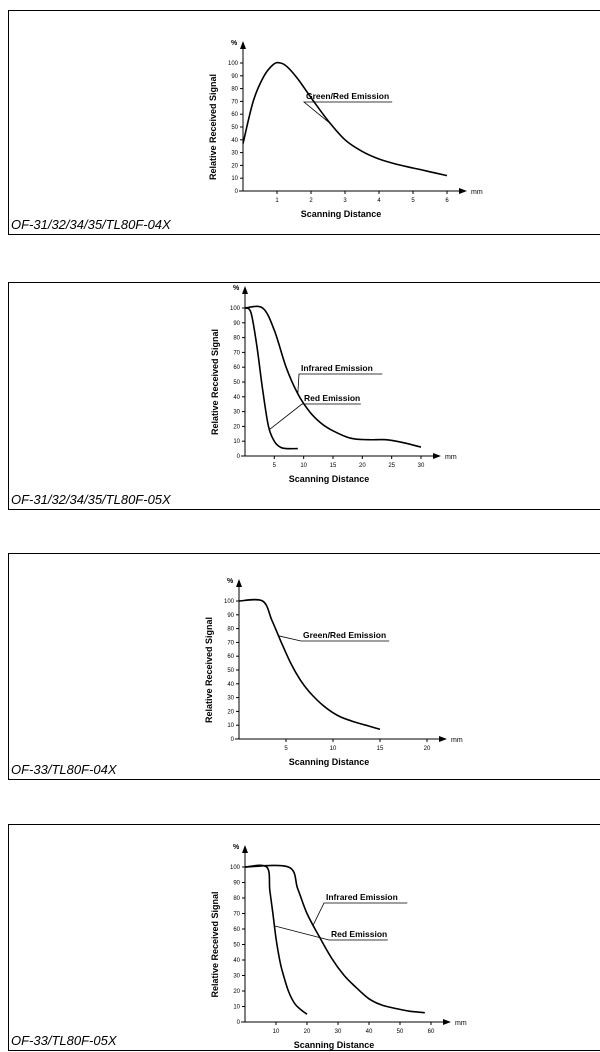 The height and width of the screenshot is (1052, 600). What do you see at coordinates (64, 1040) in the screenshot?
I see `model-label: OF-33/TL80F-05X` at bounding box center [64, 1040].